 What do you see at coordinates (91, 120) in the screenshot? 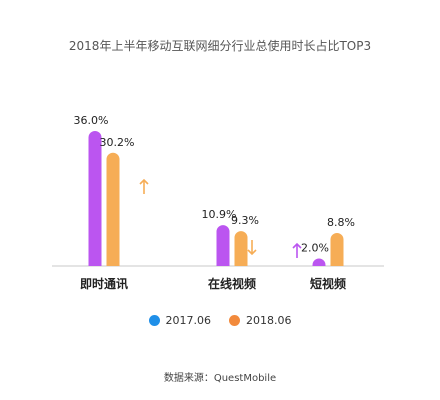
I see `data-label-0-0: 36.0%` at bounding box center [91, 120].